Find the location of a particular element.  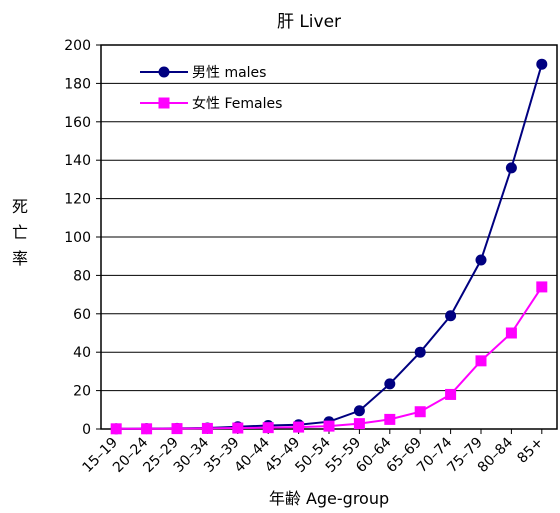

y-tick-label: 160 is located at coordinates (77, 123).